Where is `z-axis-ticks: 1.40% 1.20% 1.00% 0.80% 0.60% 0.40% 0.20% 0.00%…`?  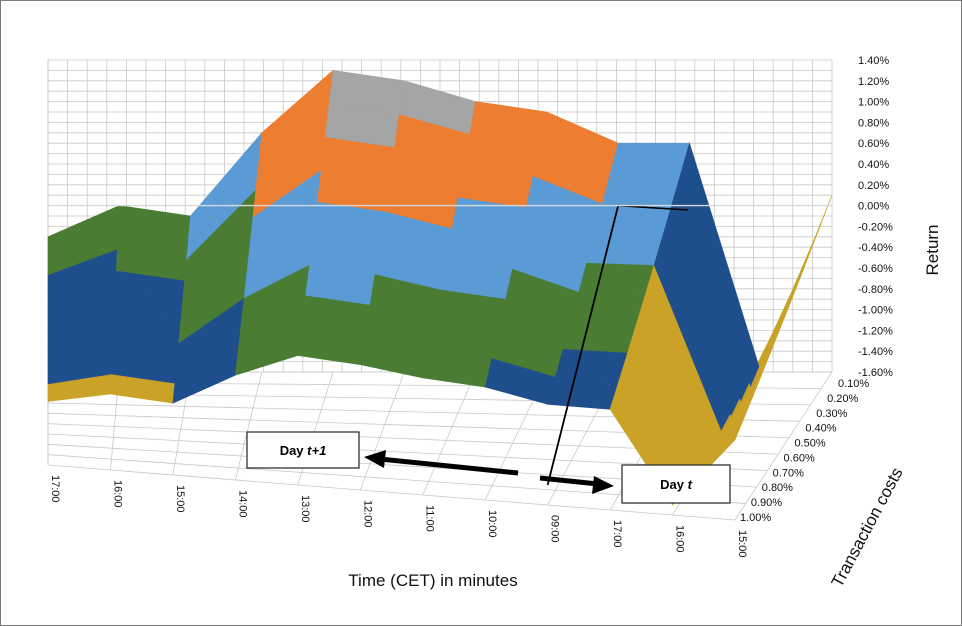 z-axis-ticks: 1.40% 1.20% 1.00% 0.80% 0.60% 0.40% 0.20% 0.00%… is located at coordinates (875, 217).